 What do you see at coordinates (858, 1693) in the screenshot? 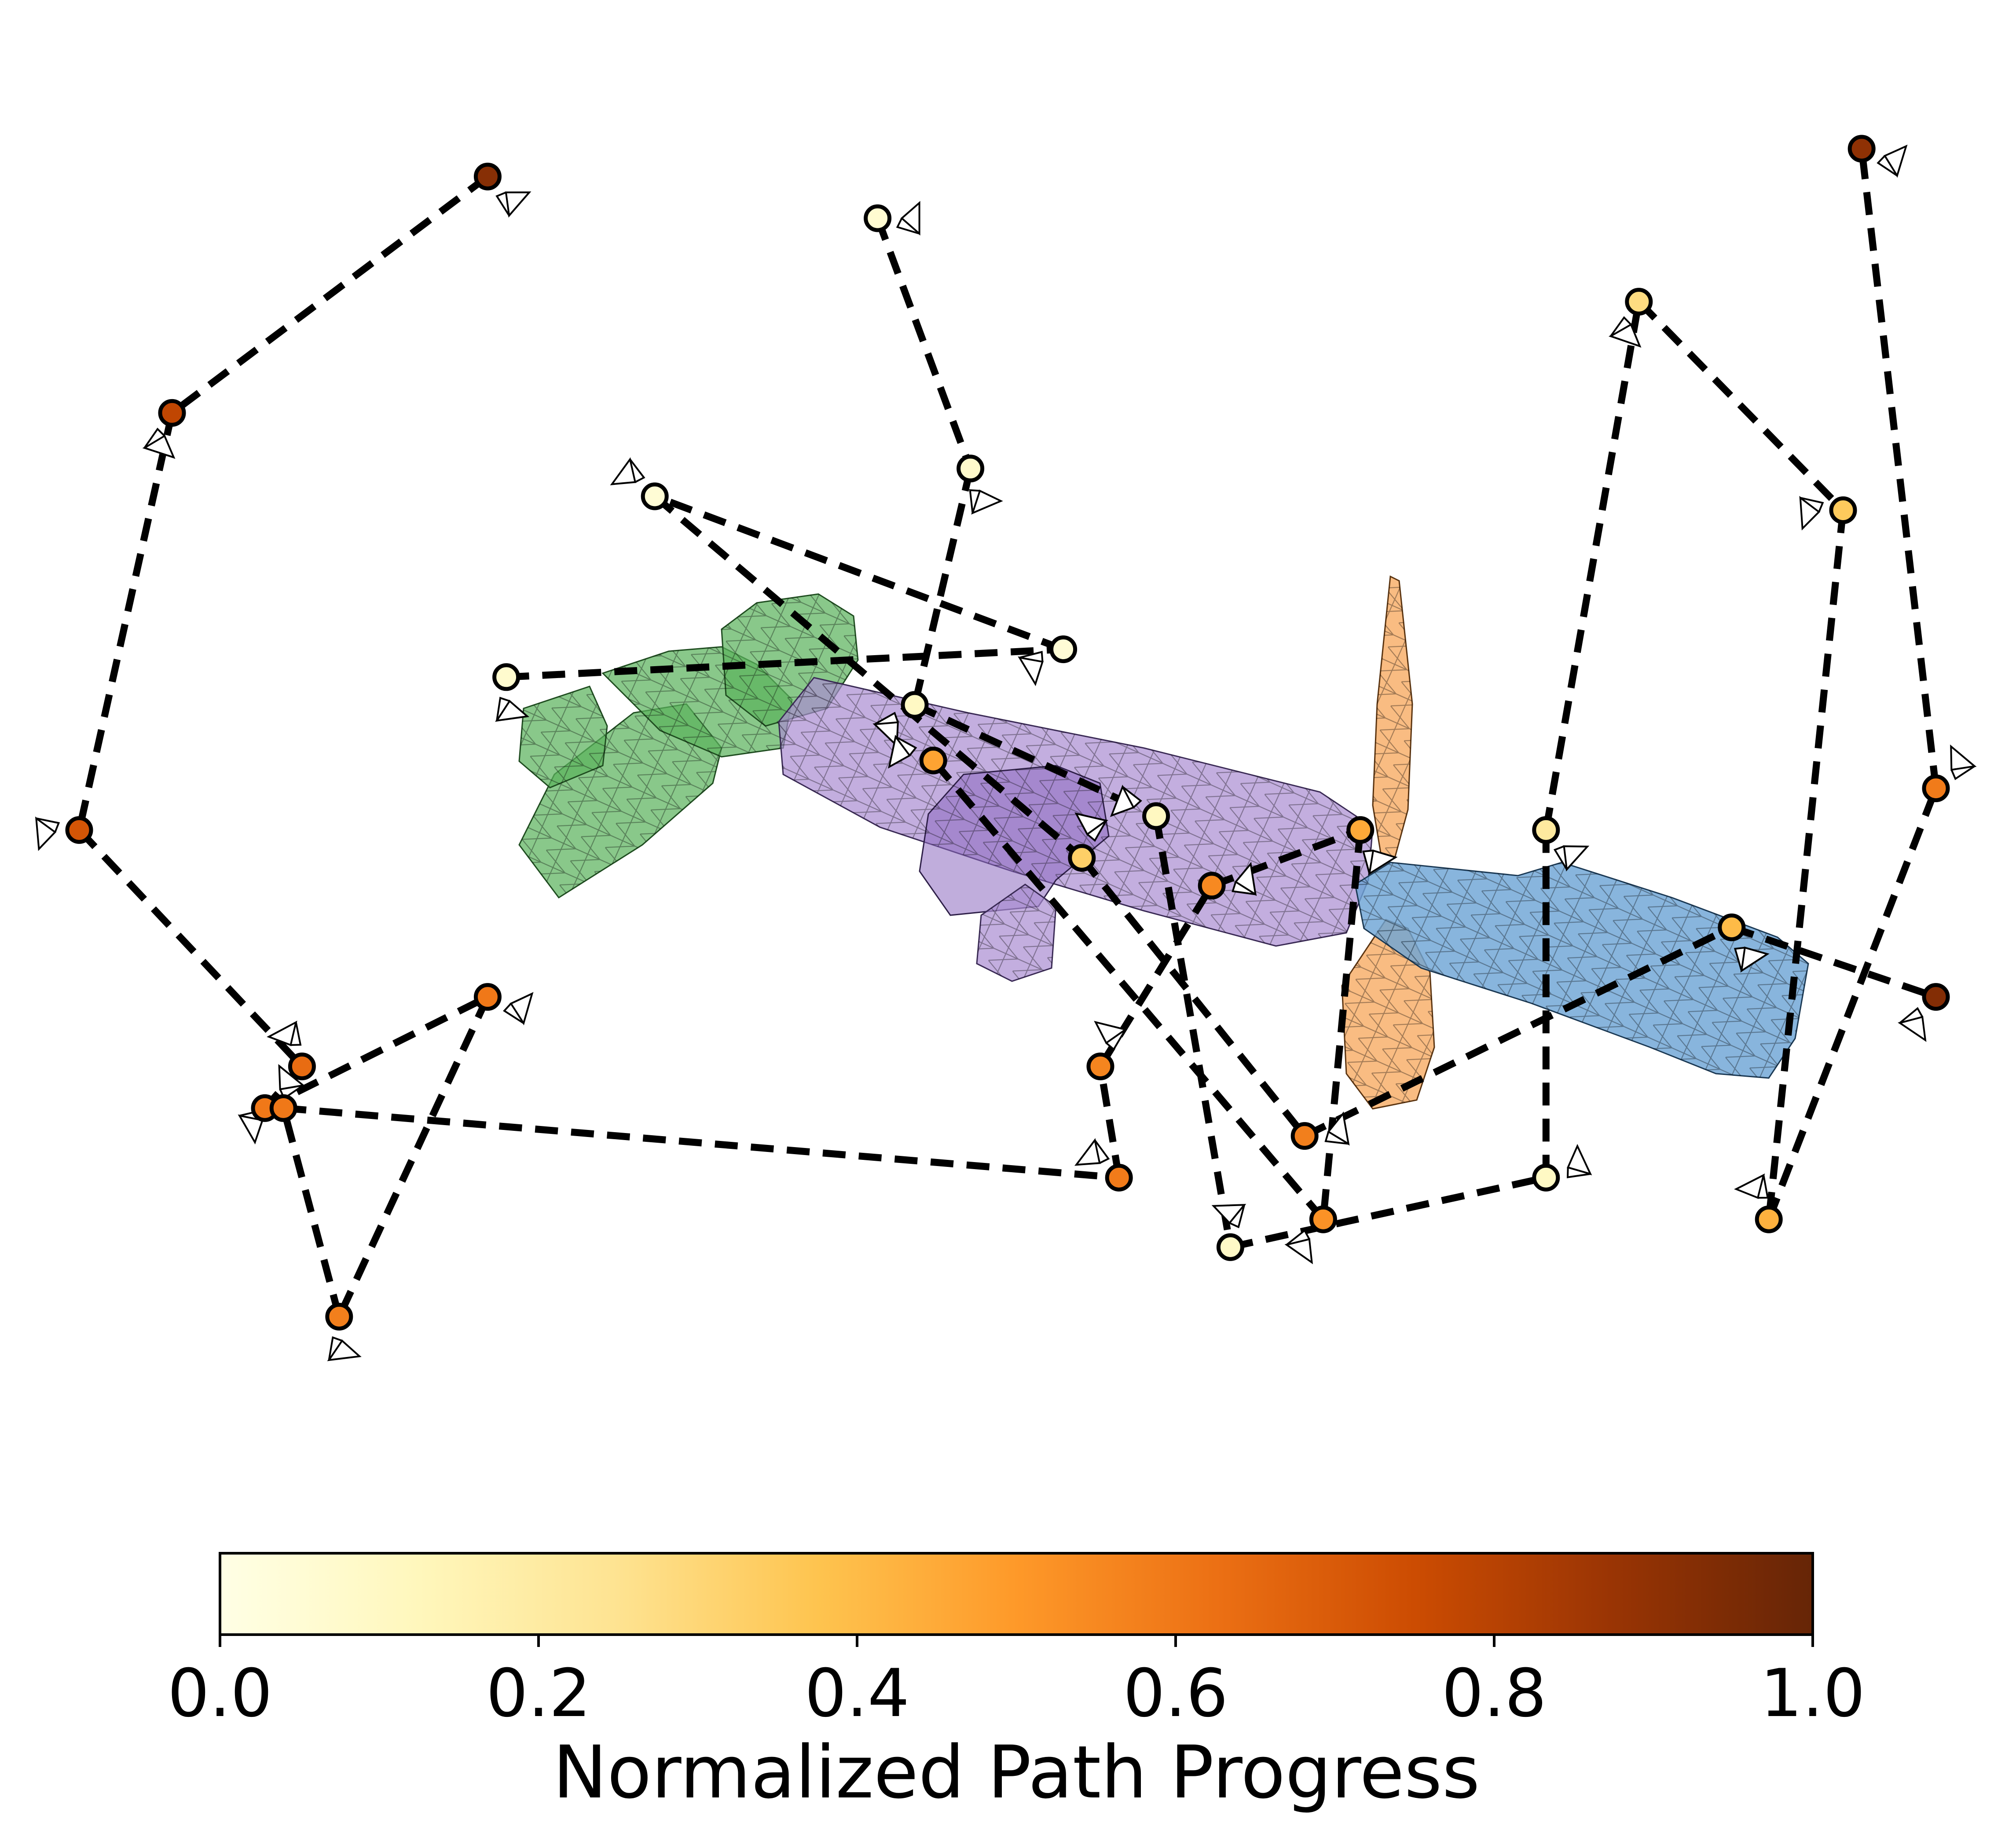
I see `colorbar-tick-label: 0.4` at bounding box center [858, 1693].